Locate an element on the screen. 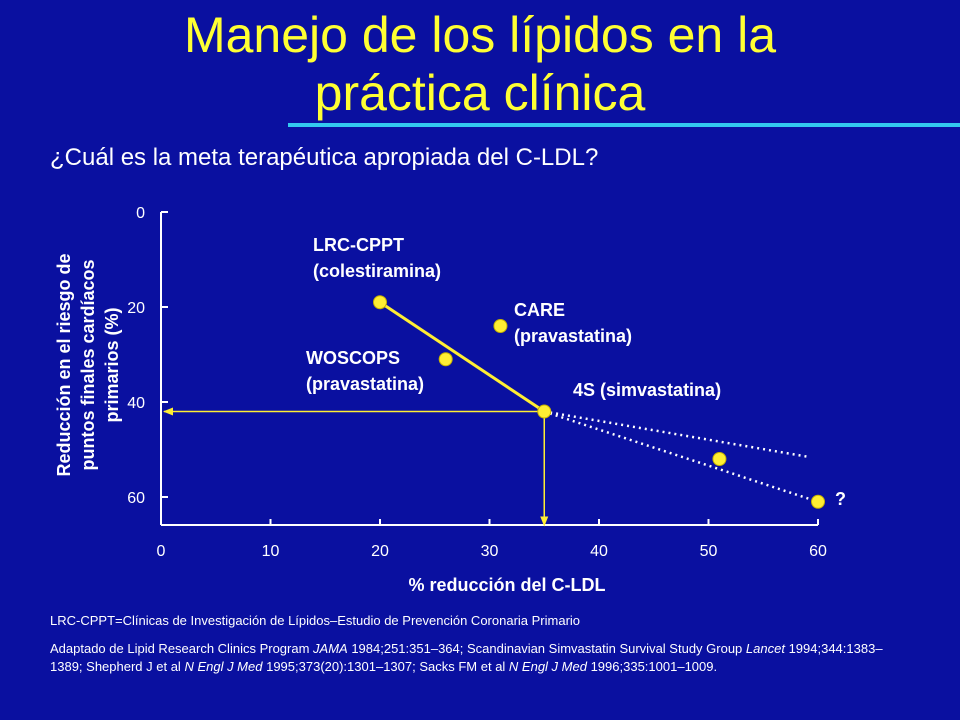 This screenshot has width=960, height=720. point-label-lrc-cppt: LRC-CPPT (colestiramina) is located at coordinates (377, 258).